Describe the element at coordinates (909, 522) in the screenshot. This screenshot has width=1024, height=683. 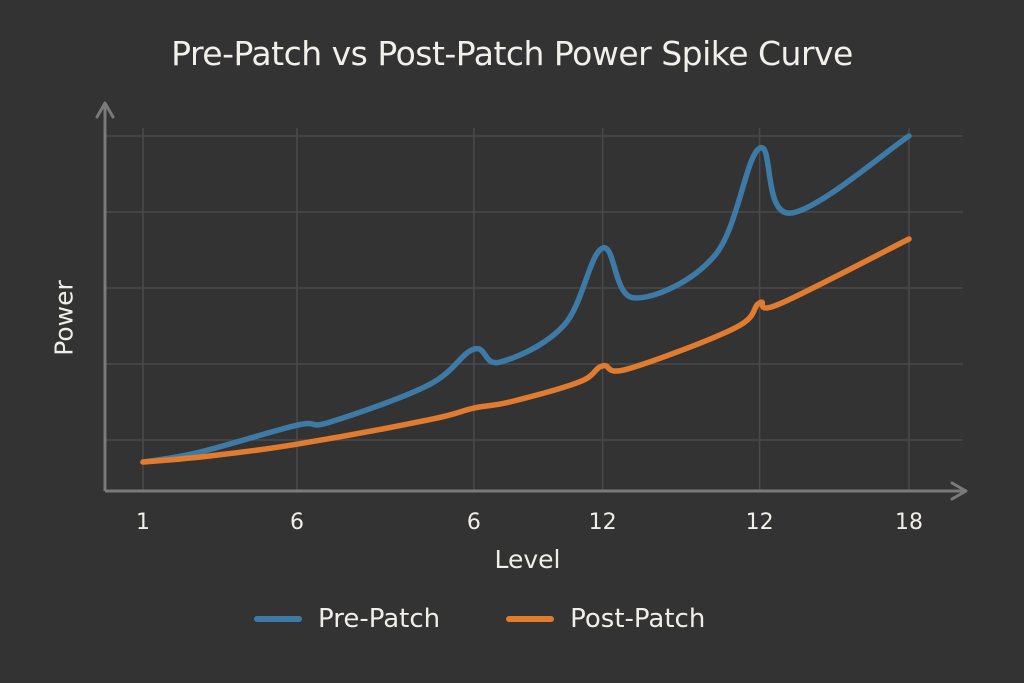
I see `x-tick-label: 18` at that location.